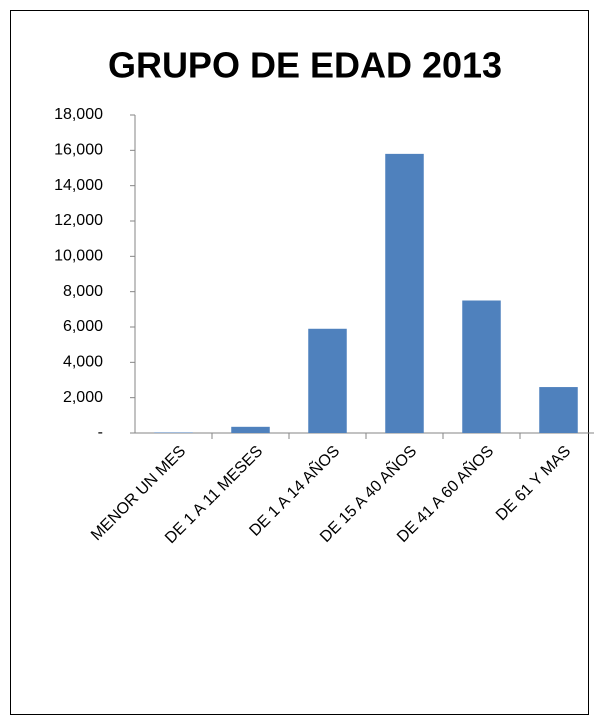  I want to click on y-tick-label: 10,000, so click(78, 256).